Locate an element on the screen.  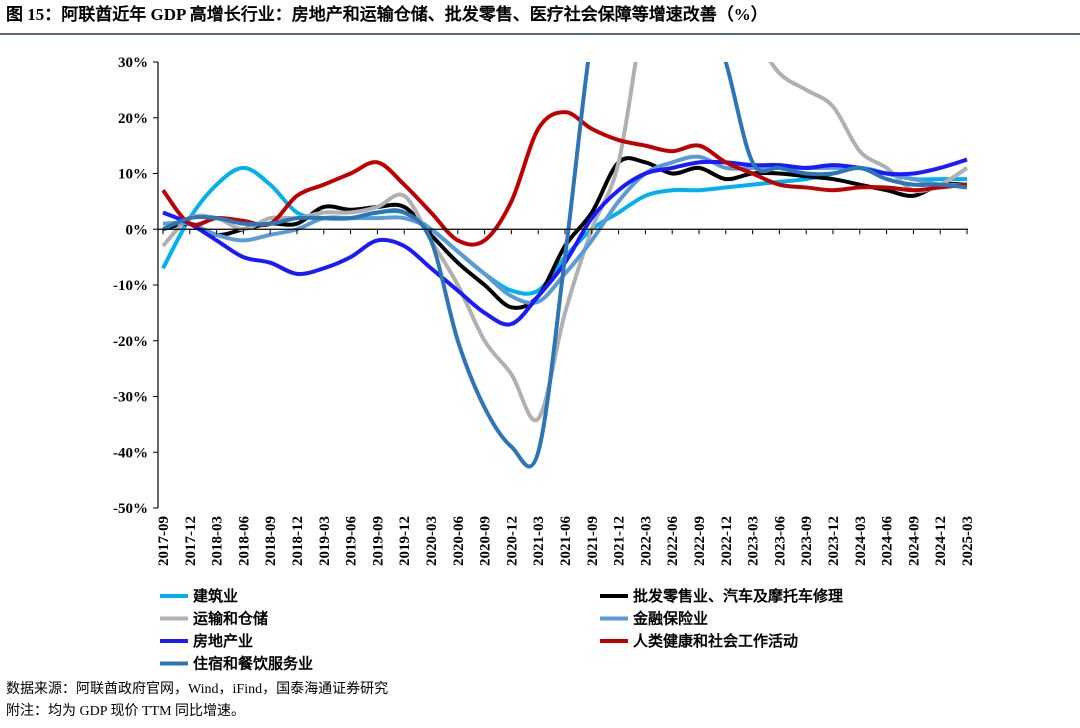
legend-label: 房地产业 is located at coordinates (223, 641).